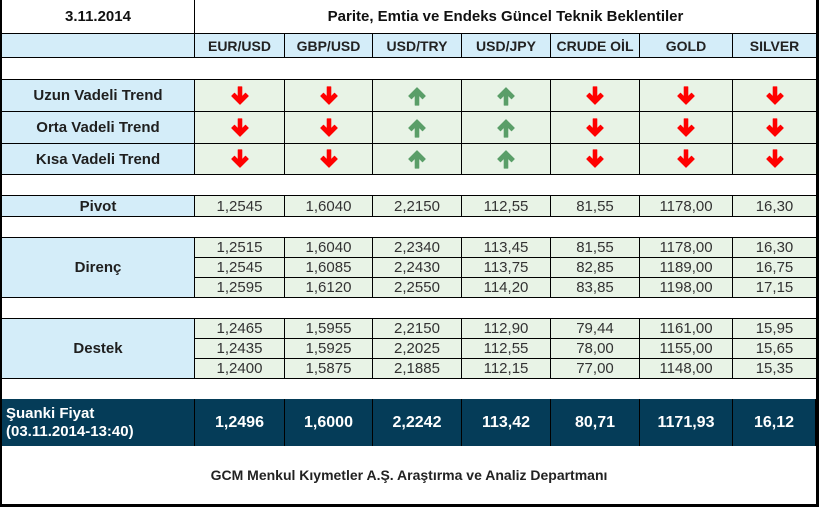 This screenshot has width=823, height=510. I want to click on support-value: 1161,00, so click(686, 328).